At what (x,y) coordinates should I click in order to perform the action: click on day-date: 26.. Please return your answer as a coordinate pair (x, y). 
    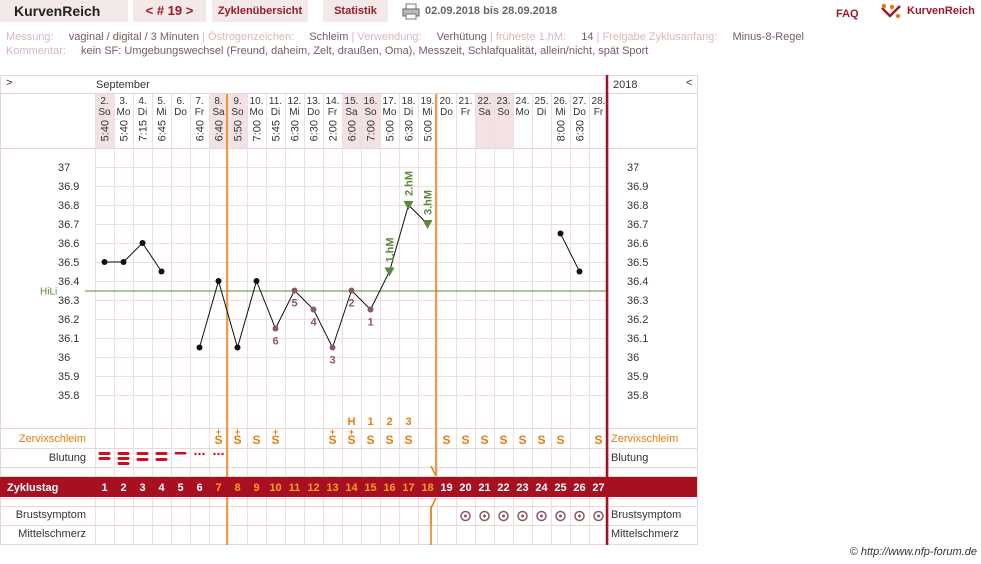
    Looking at the image, I should click on (561, 101).